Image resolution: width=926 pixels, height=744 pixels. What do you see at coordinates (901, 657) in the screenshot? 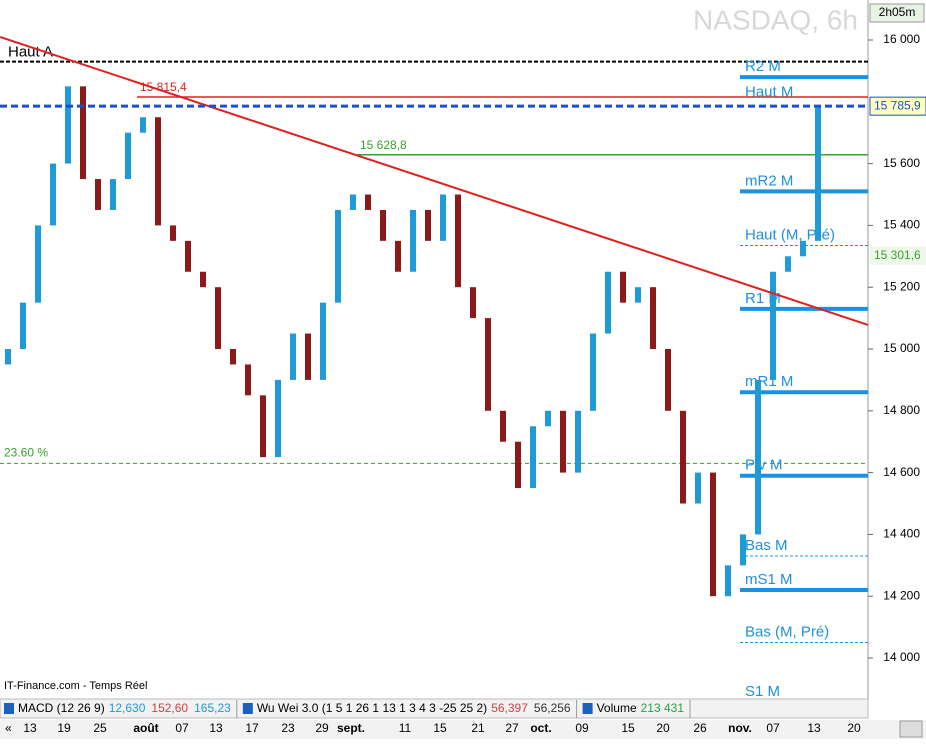
I see `y-tick-label: 14 000` at bounding box center [901, 657].